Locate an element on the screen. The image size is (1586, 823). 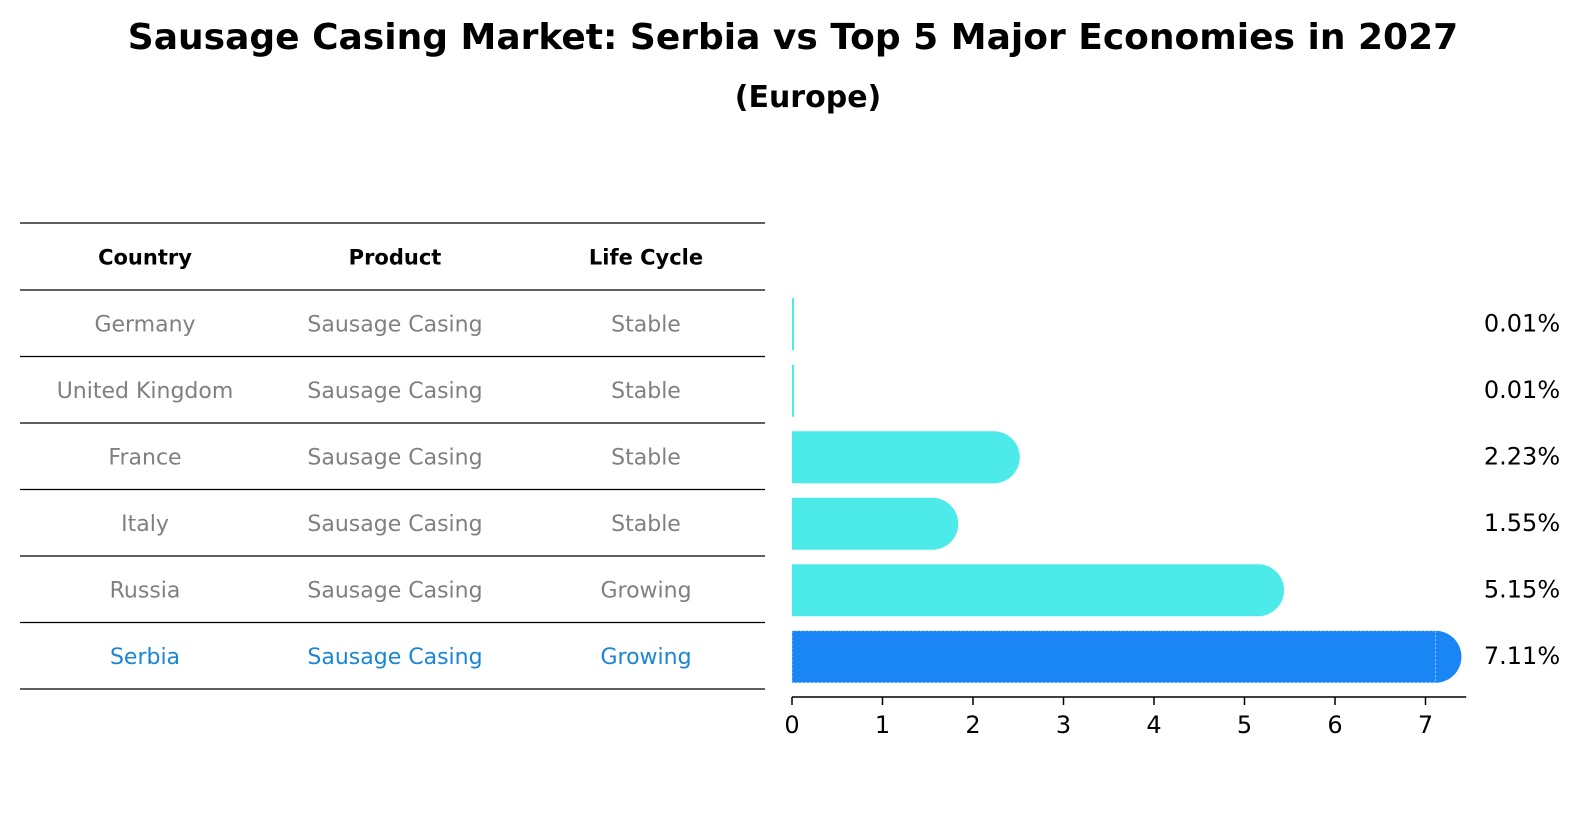
table-header-country: Country is located at coordinates (145, 258).